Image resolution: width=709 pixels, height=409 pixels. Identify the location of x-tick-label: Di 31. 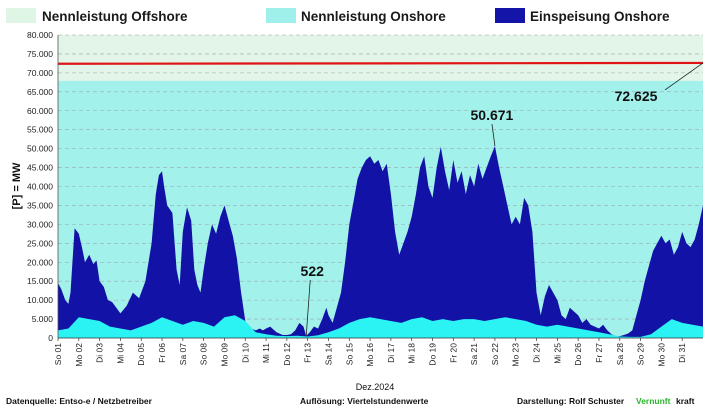
(682, 353).